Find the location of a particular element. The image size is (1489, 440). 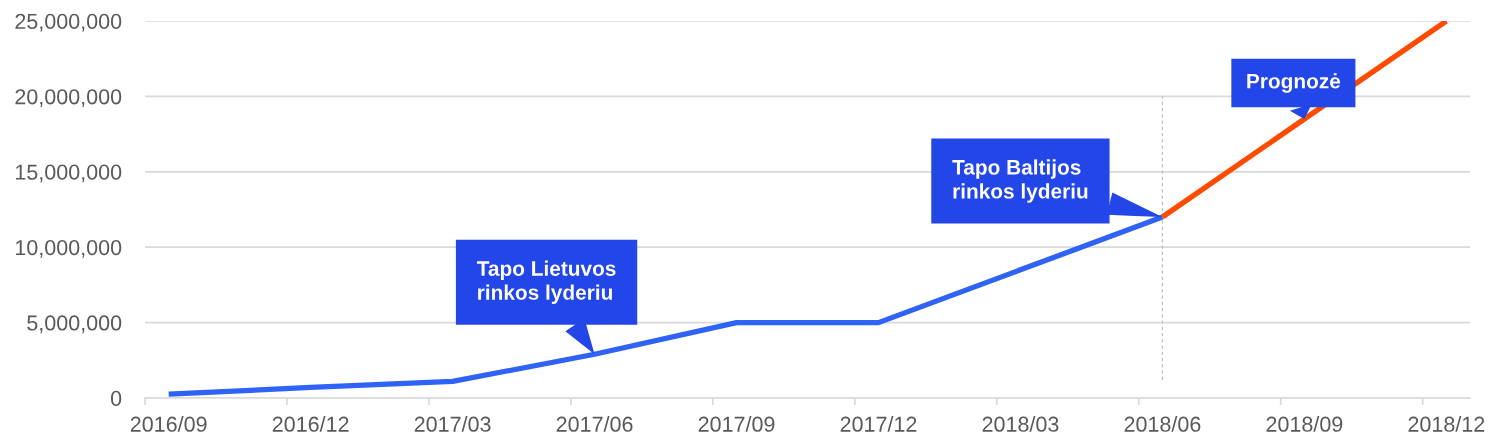

x-tick-label: 2018/12 is located at coordinates (1446, 424).